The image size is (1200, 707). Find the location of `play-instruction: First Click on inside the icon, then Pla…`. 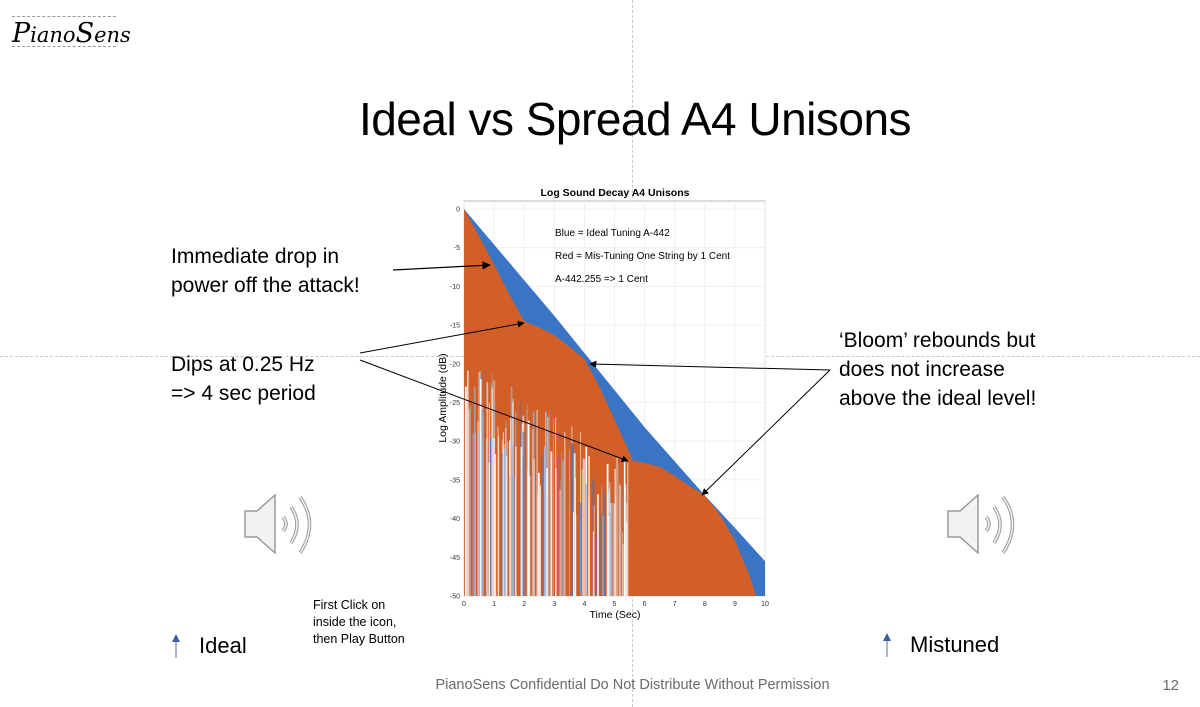

play-instruction: First Click on inside the icon, then Pla… is located at coordinates (359, 622).